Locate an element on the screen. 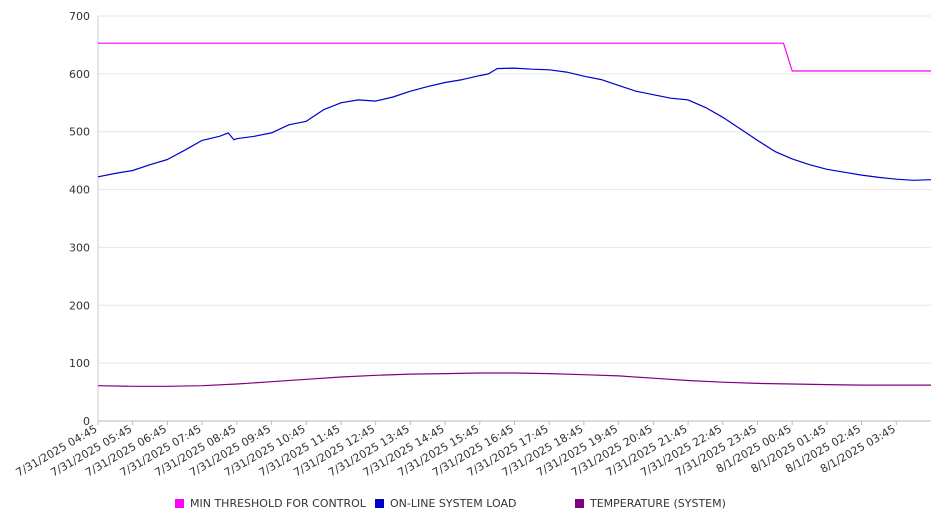 The width and height of the screenshot is (946, 526). series-line-min-threshold is located at coordinates (514, 57).